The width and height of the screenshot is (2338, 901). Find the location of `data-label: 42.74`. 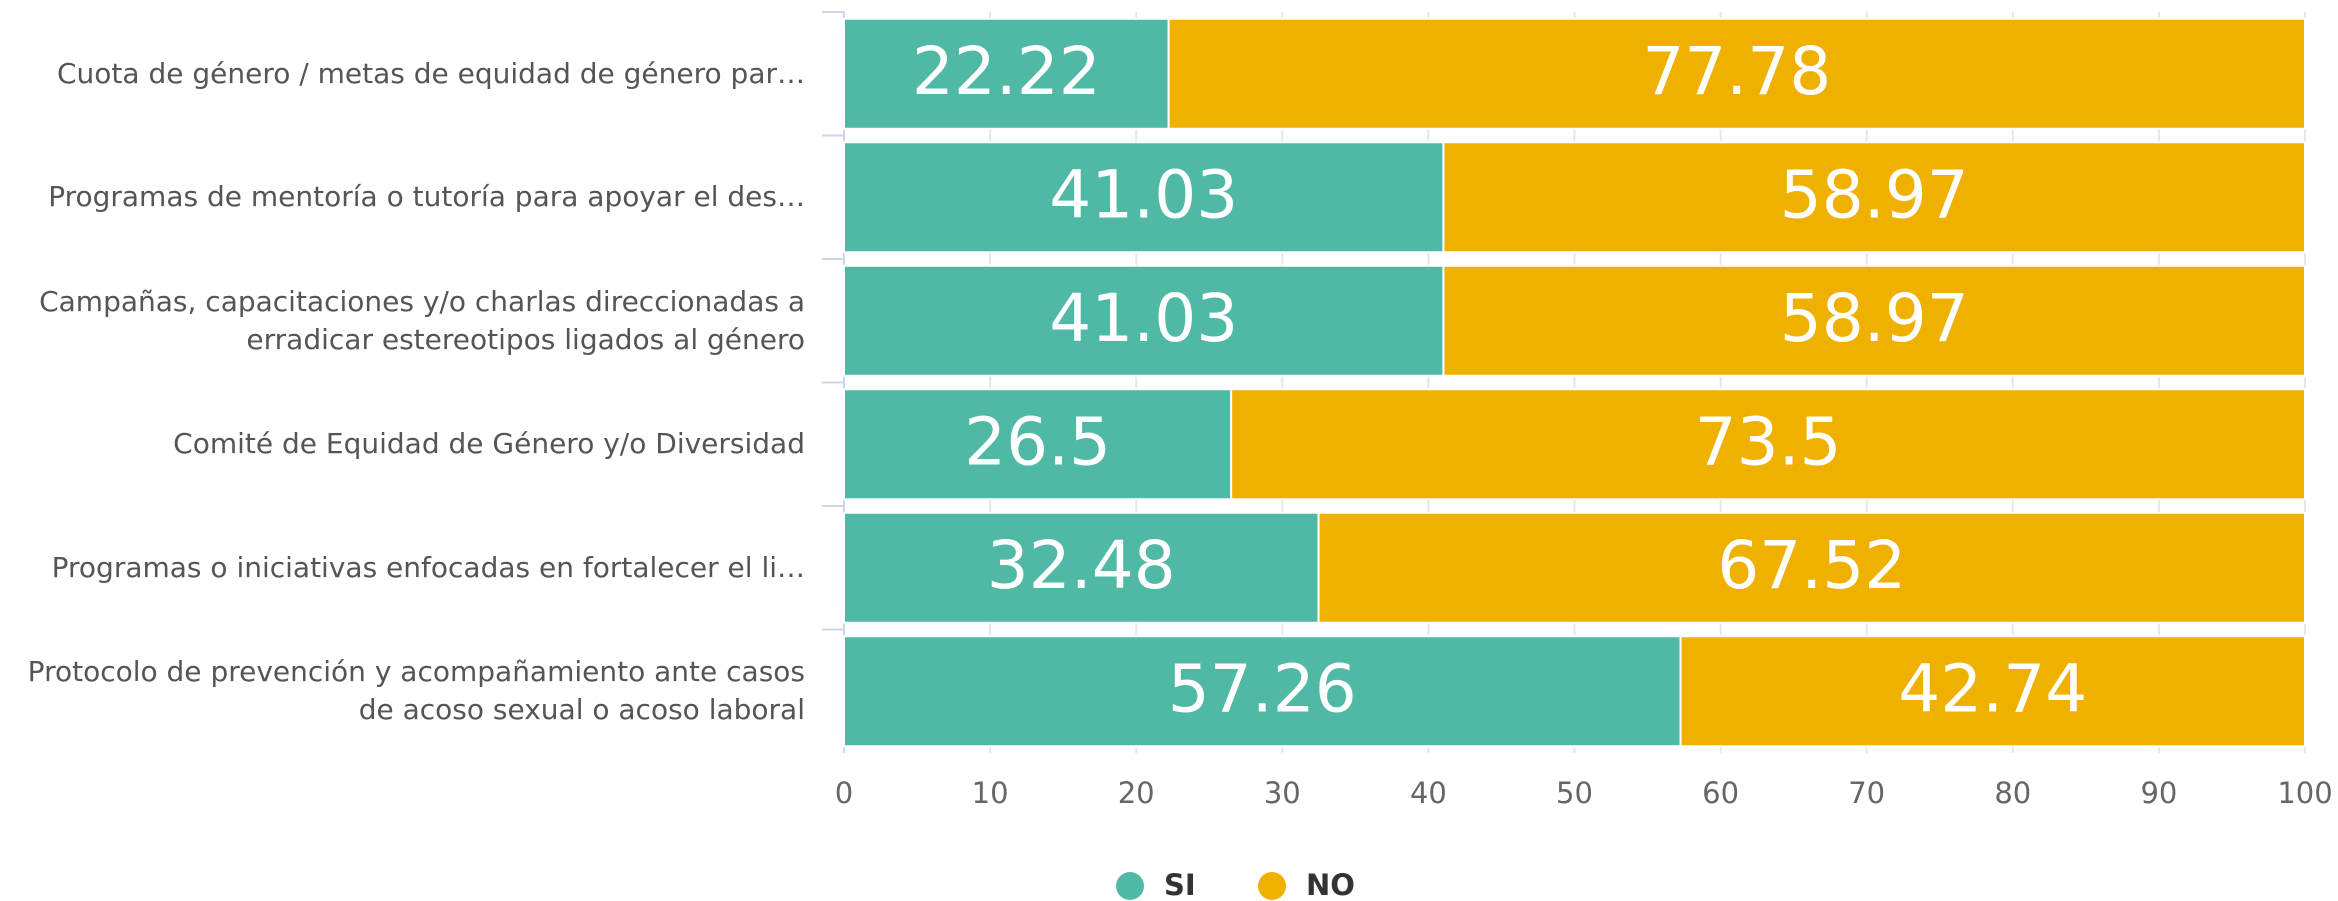

data-label: 42.74 is located at coordinates (1992, 688).